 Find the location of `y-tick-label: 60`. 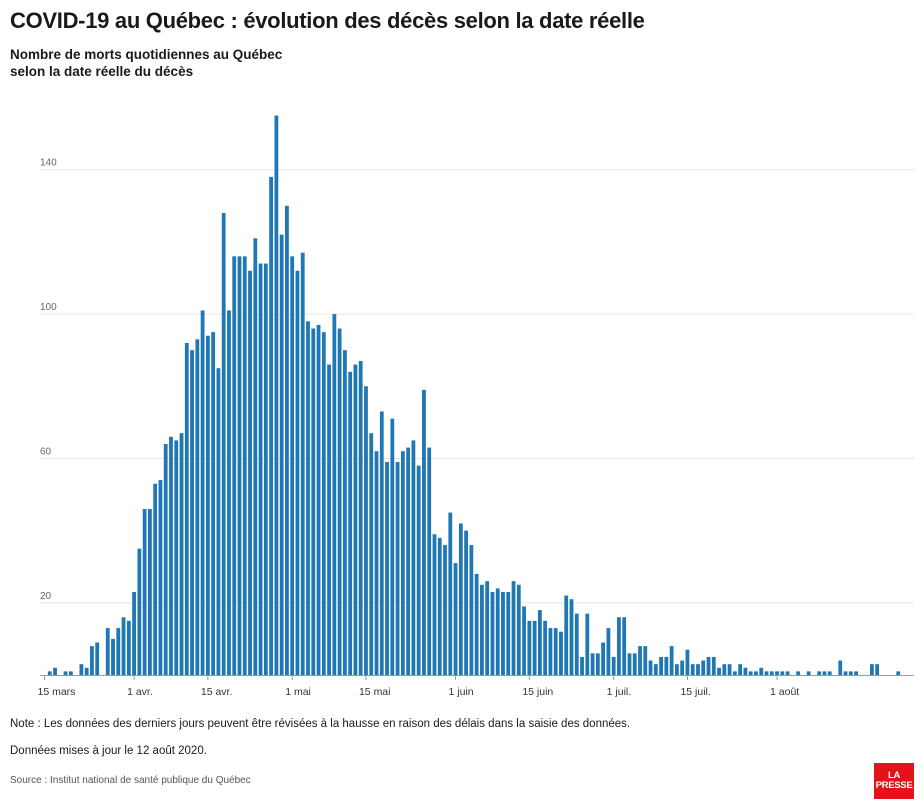

y-tick-label: 60 is located at coordinates (46, 451).